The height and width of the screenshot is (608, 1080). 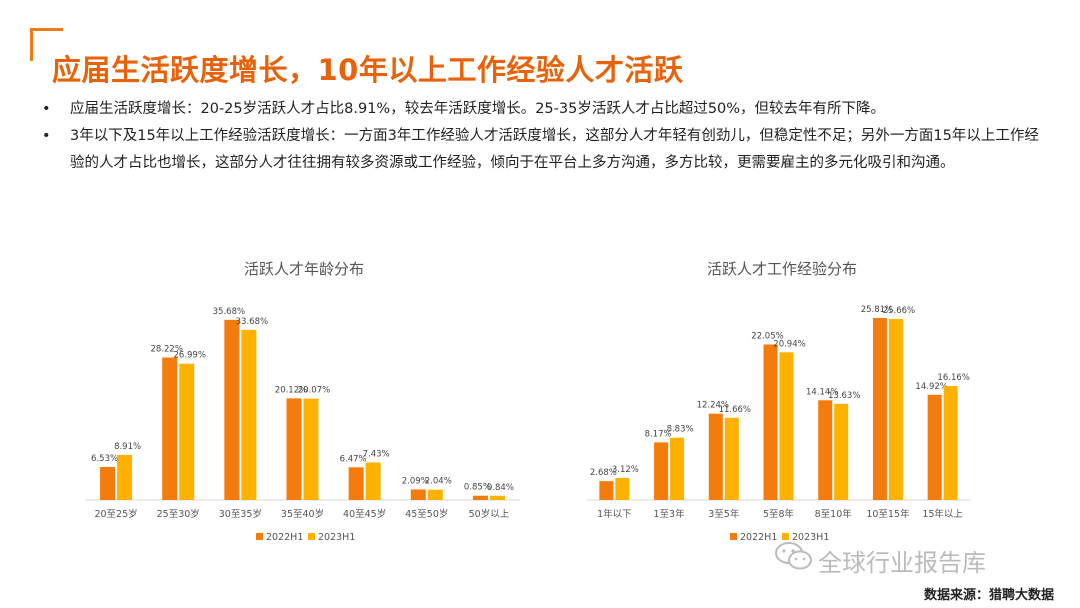 I want to click on x-tick-label: 5至8年, so click(x=779, y=514).